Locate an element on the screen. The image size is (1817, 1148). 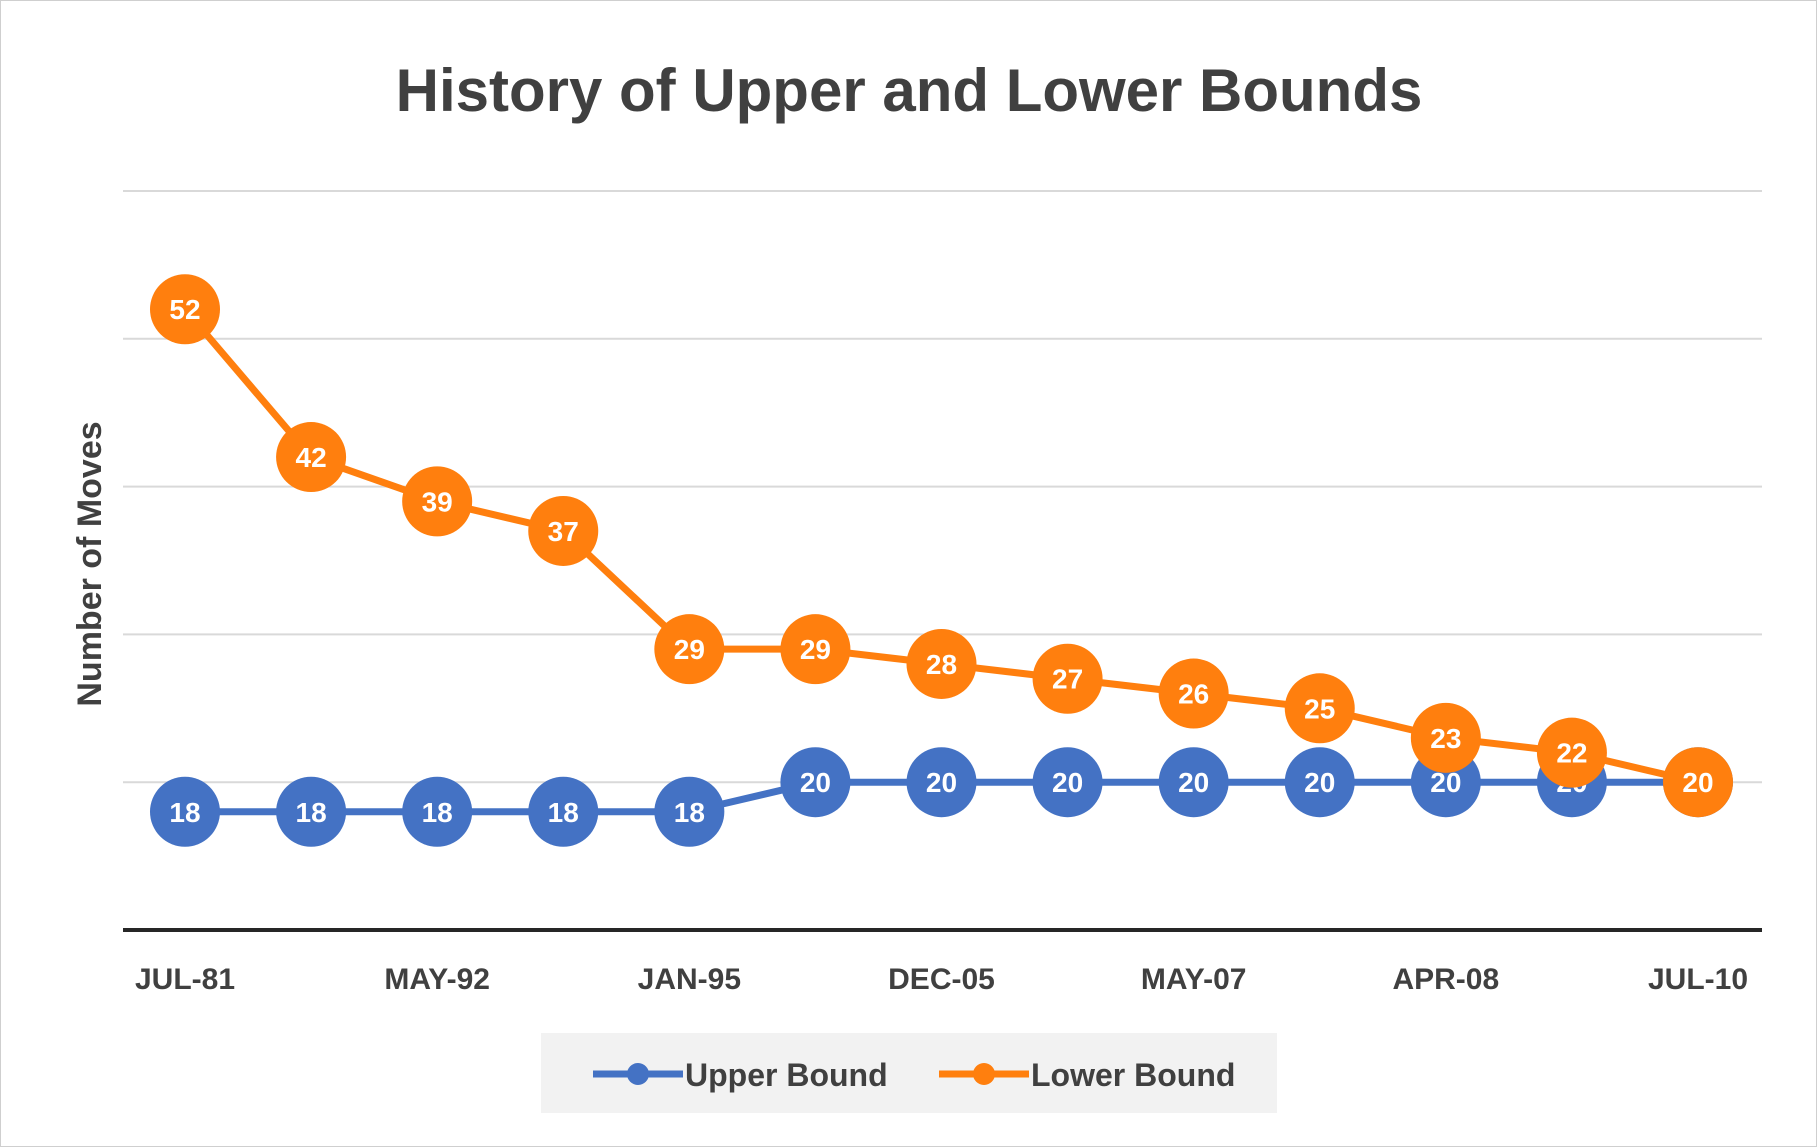
x-tick-label: JUL-81 is located at coordinates (185, 979).